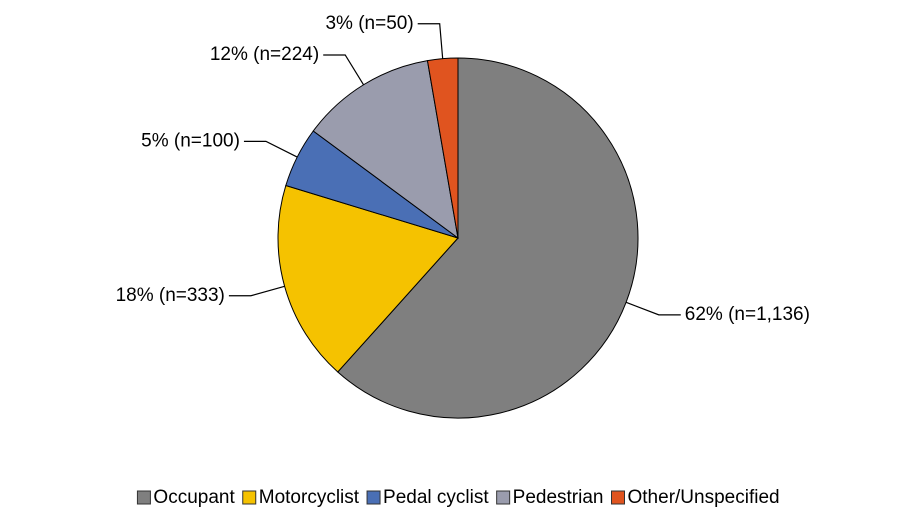 The width and height of the screenshot is (917, 515). Describe the element at coordinates (369, 23) in the screenshot. I see `data-label: 3% (n=50)` at that location.